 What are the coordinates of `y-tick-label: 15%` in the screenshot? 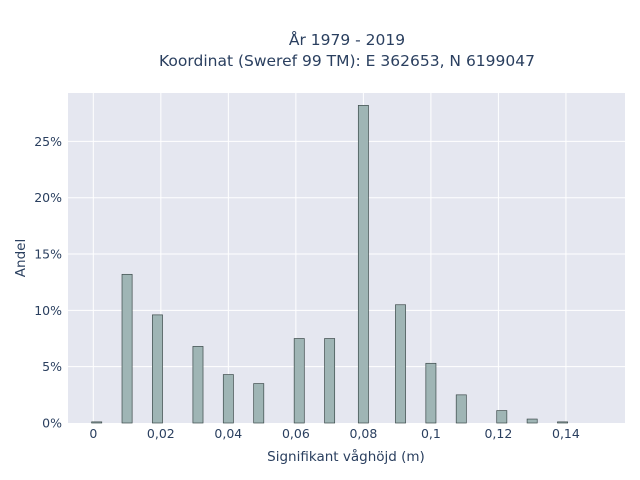 It's located at (48, 254).